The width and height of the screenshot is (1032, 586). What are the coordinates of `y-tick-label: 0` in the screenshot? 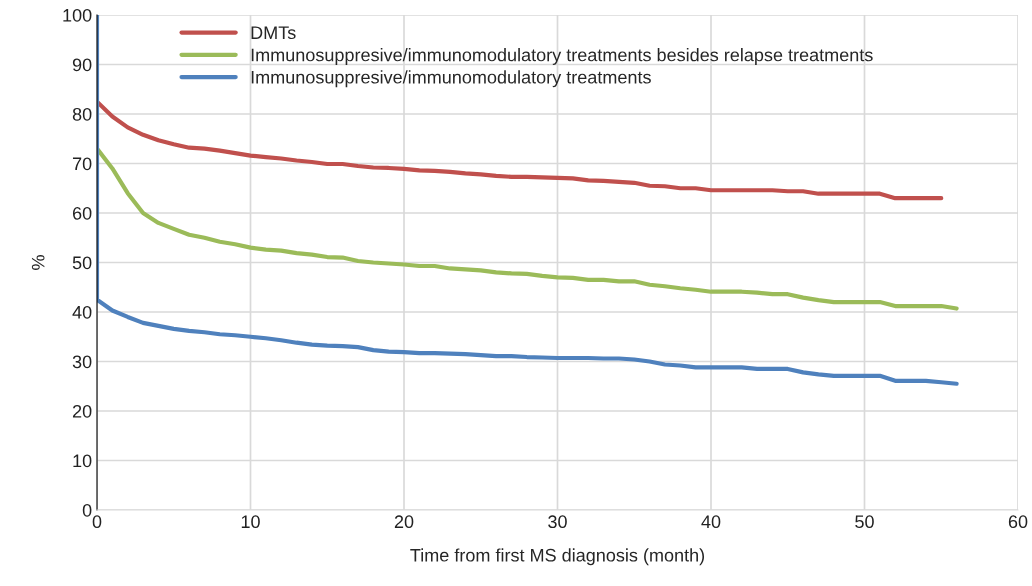 It's located at (87, 510).